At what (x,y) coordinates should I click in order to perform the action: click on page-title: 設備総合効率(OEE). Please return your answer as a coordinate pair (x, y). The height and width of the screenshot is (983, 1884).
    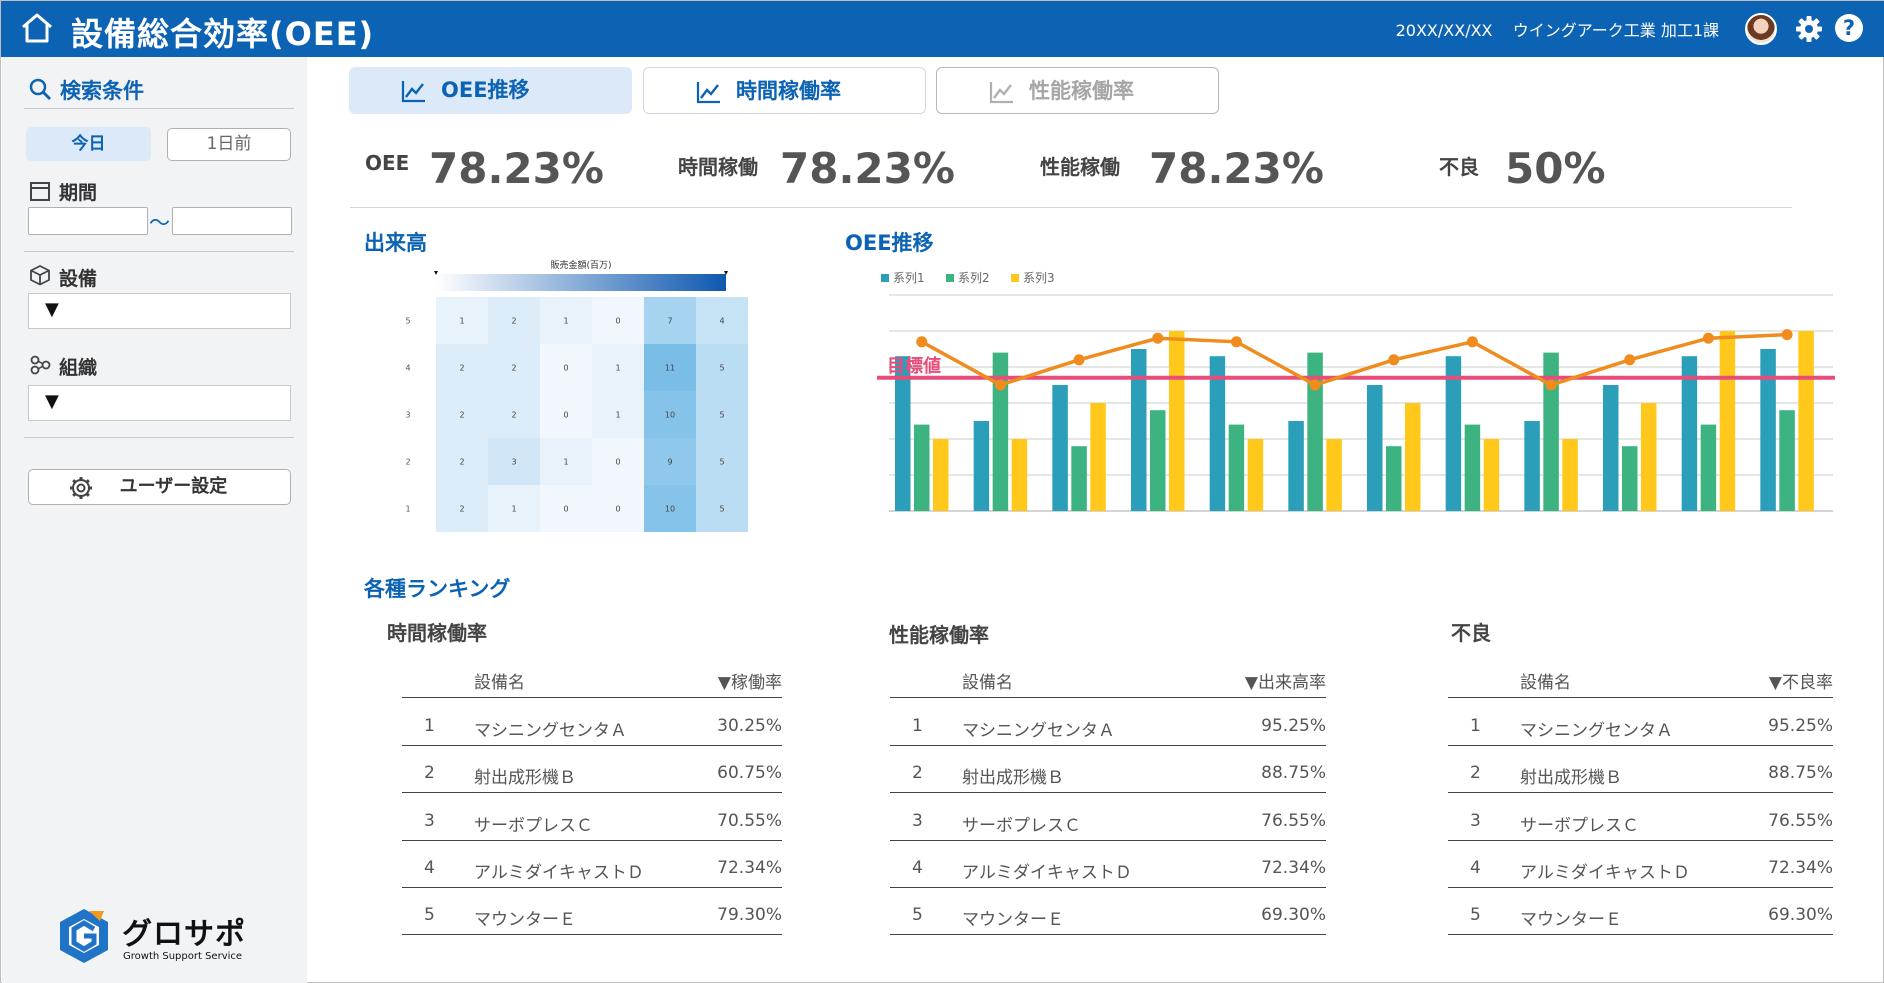
    Looking at the image, I should click on (223, 34).